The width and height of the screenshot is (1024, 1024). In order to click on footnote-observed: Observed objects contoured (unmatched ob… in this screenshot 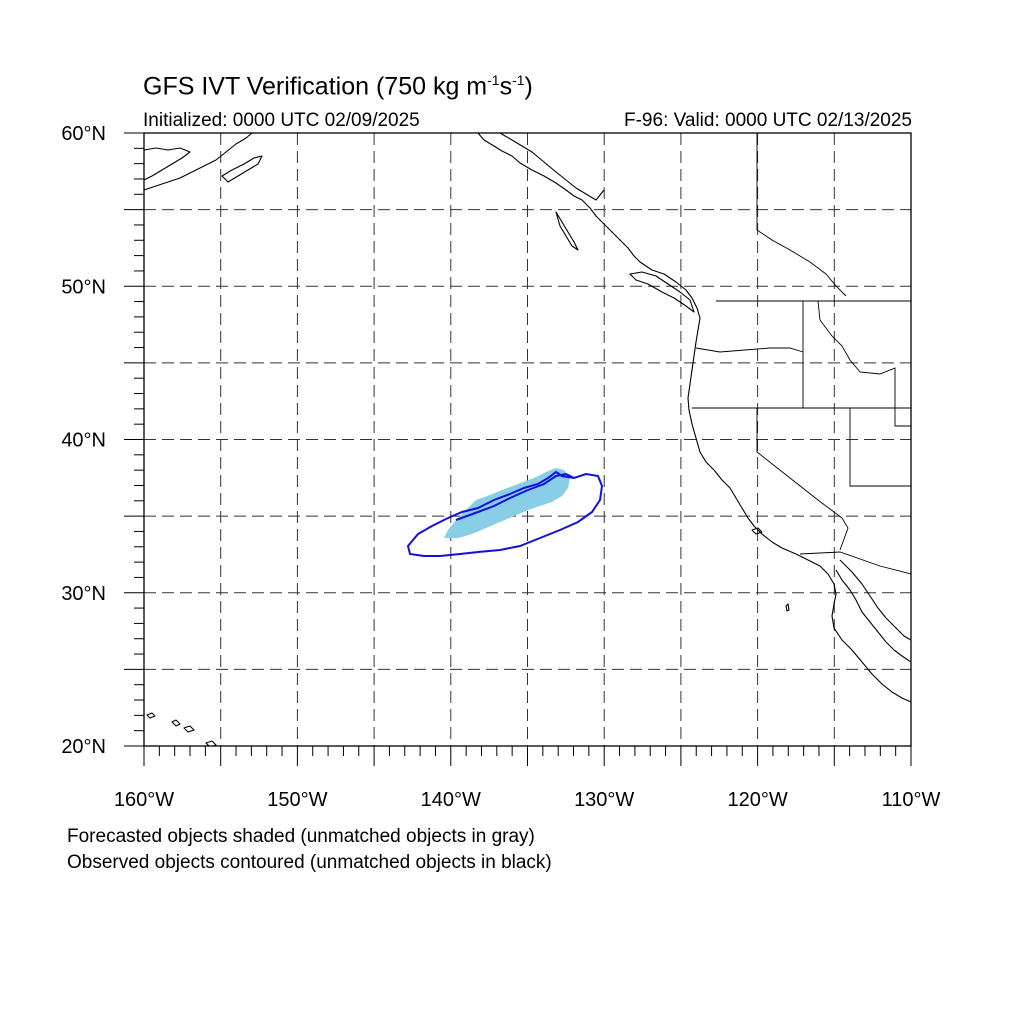, I will do `click(309, 862)`.